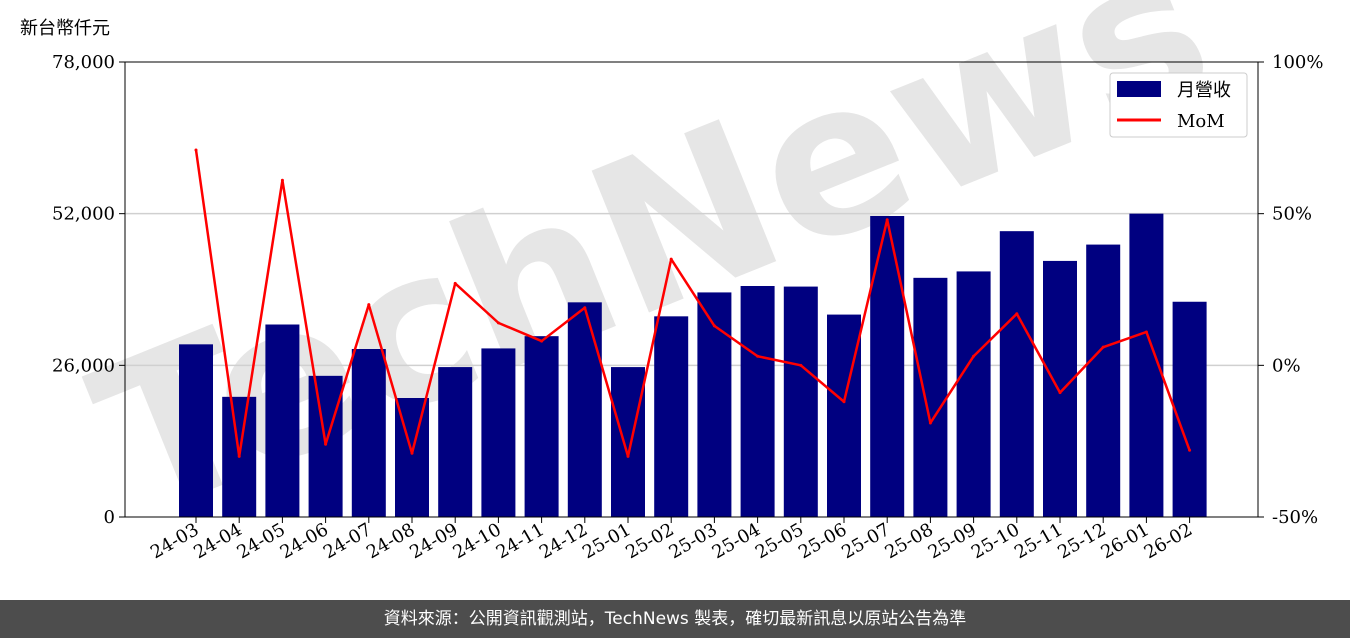 This screenshot has height=638, width=1350. I want to click on y-right-tick-label: 50%, so click(1292, 214).